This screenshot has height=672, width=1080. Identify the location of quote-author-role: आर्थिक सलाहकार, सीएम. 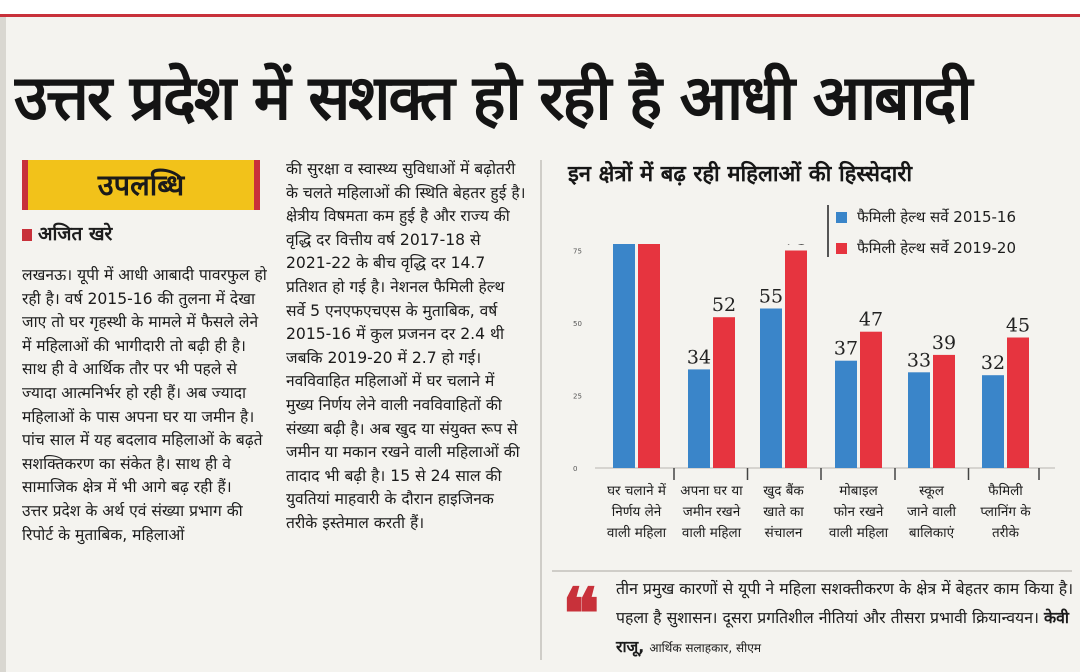
(705, 648).